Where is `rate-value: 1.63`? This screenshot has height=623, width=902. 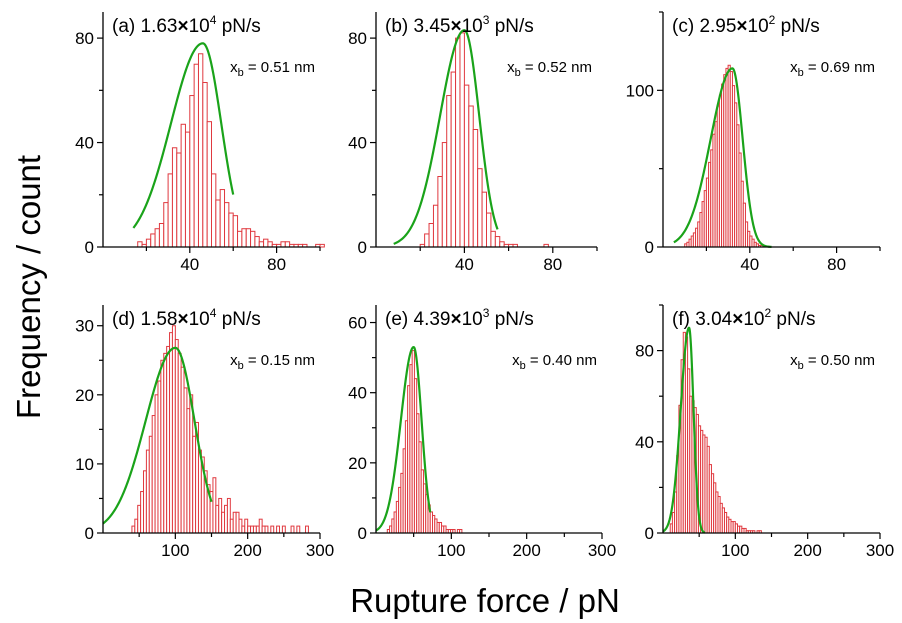 rate-value: 1.63 is located at coordinates (159, 26).